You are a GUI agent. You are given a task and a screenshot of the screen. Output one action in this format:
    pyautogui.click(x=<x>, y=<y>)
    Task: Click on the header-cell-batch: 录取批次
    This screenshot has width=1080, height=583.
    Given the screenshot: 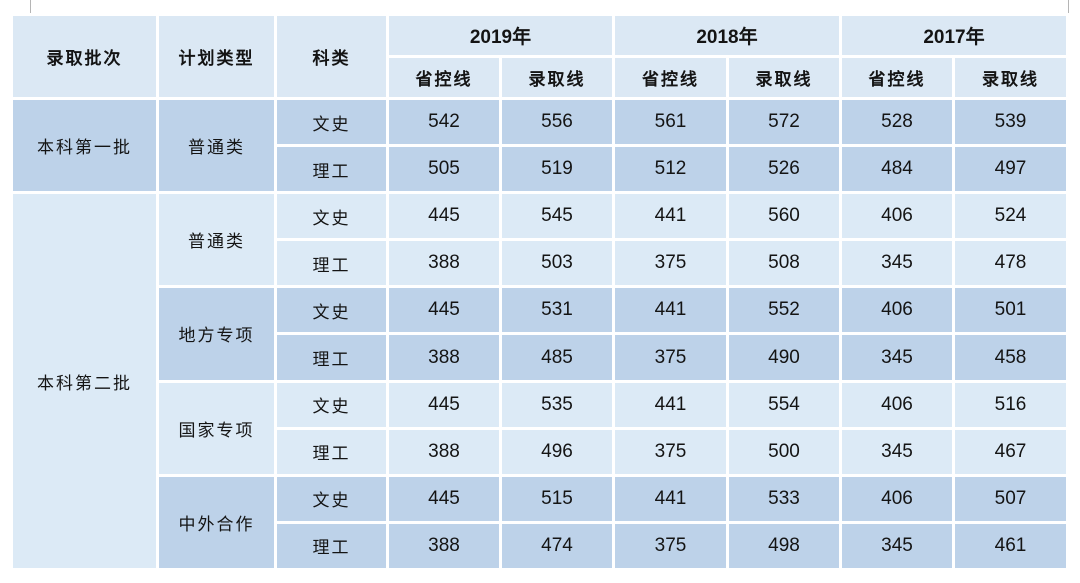 What is the action you would take?
    pyautogui.click(x=84, y=56)
    